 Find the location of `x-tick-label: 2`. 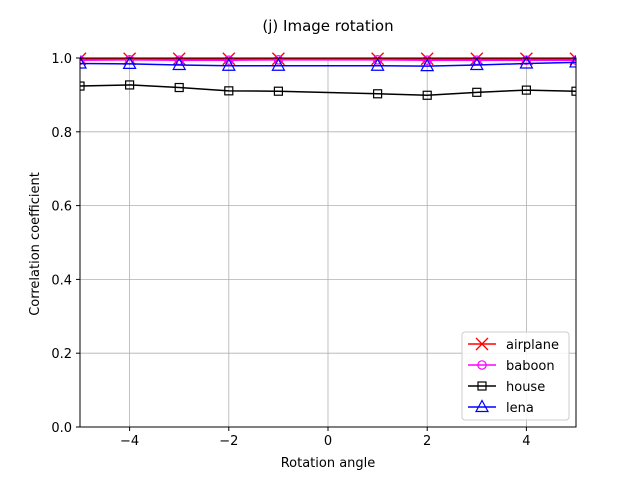

x-tick-label: 2 is located at coordinates (427, 441).